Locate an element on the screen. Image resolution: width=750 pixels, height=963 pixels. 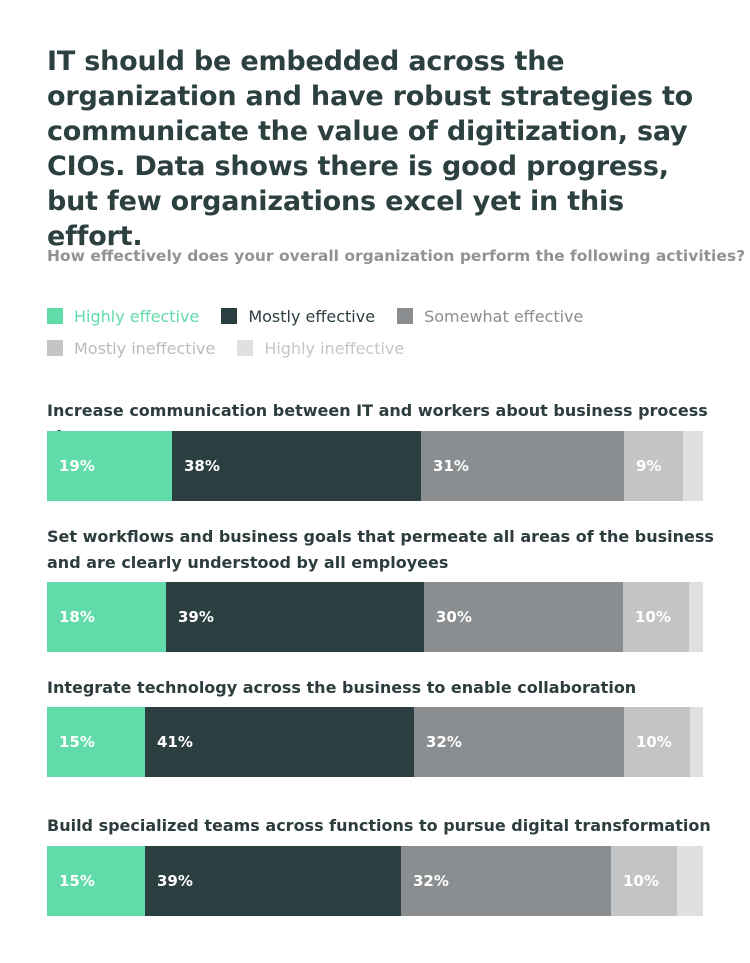
data-label: 38% is located at coordinates (202, 466).